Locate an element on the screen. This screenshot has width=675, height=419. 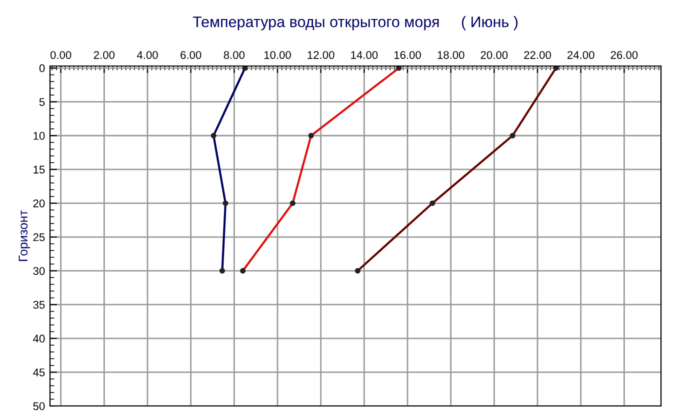
y-tick-label: 35 is located at coordinates (39, 304).